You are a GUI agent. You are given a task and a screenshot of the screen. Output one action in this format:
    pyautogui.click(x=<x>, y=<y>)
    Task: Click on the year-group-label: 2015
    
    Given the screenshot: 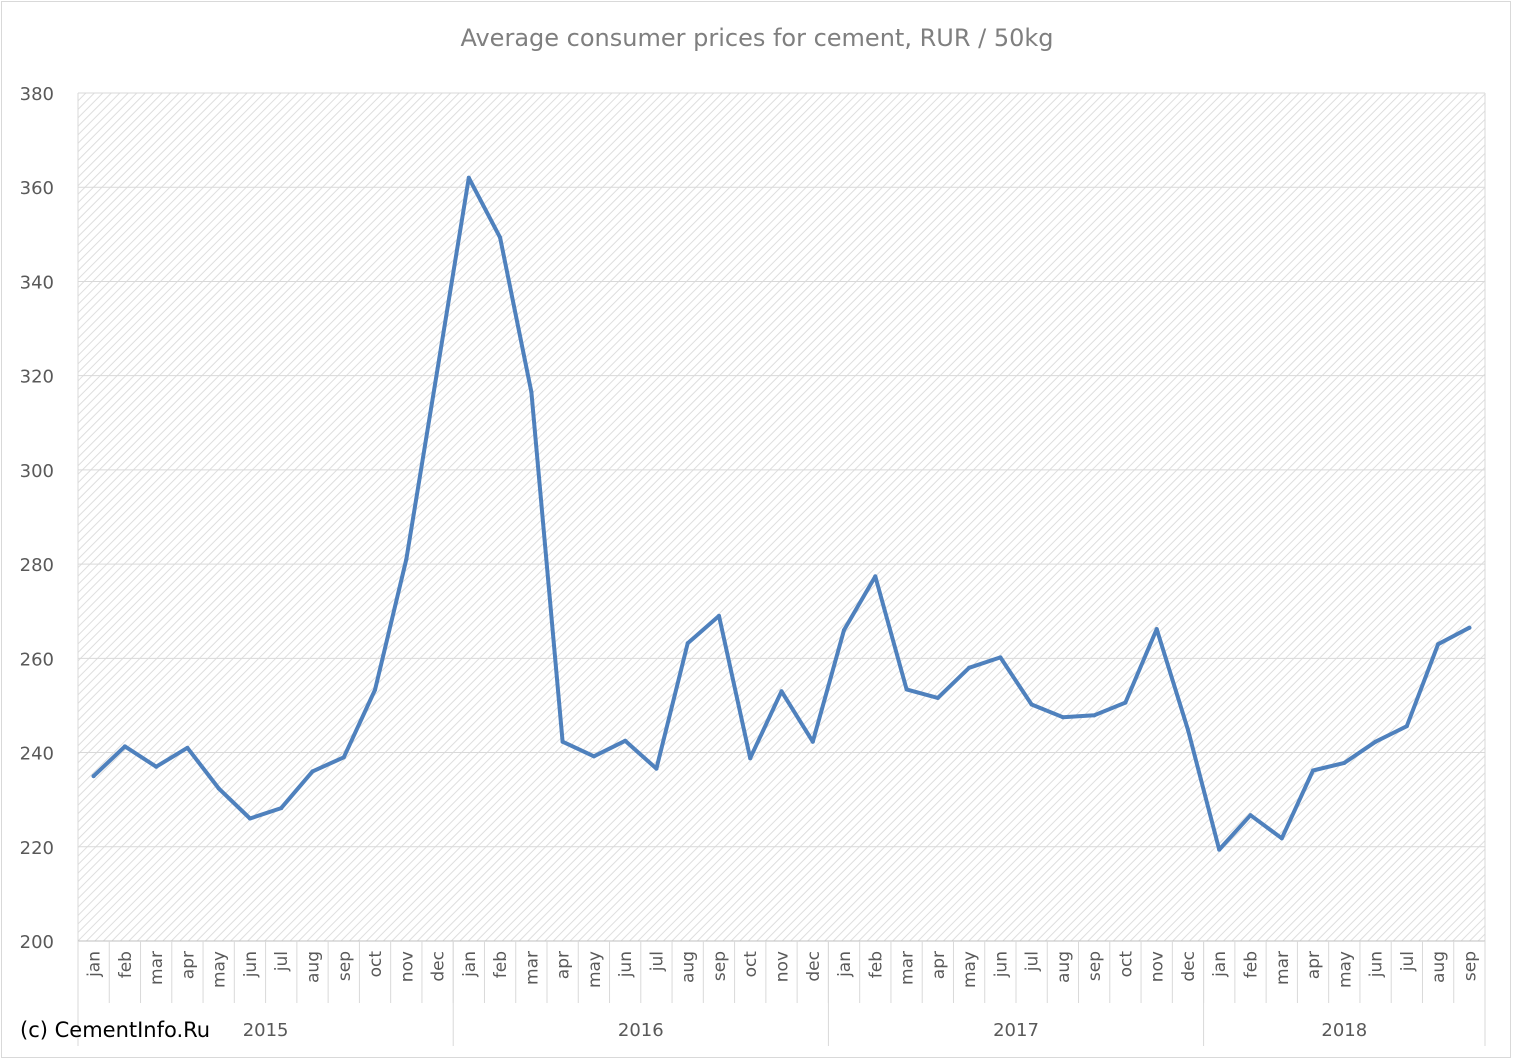 What is the action you would take?
    pyautogui.click(x=266, y=1030)
    